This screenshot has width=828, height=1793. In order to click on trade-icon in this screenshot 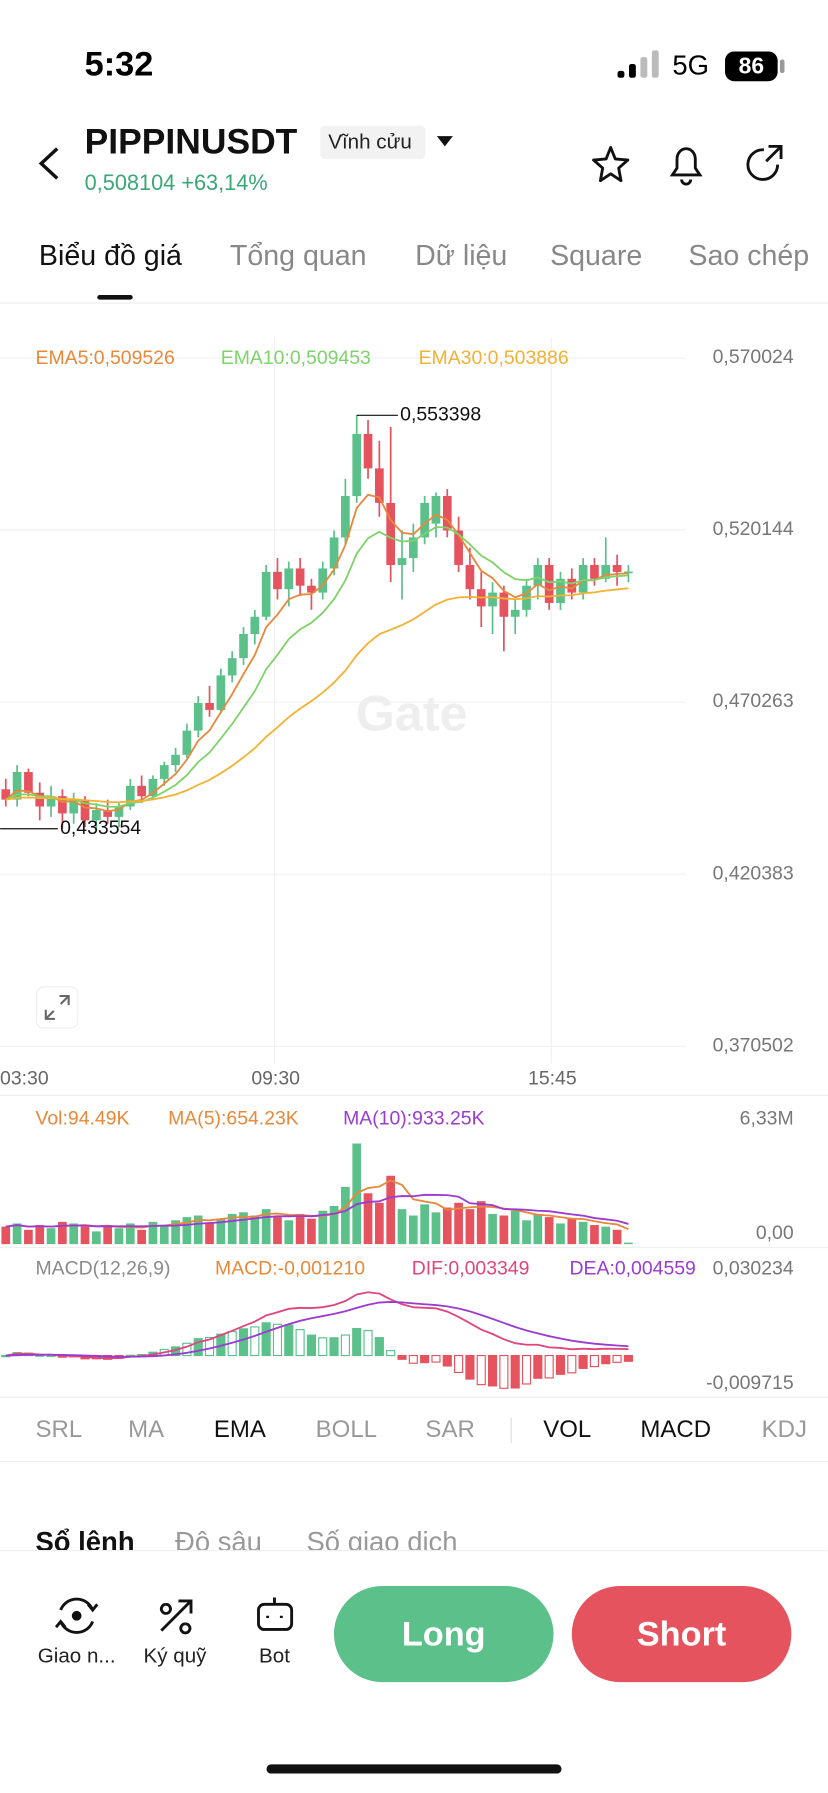, I will do `click(76, 1615)`.